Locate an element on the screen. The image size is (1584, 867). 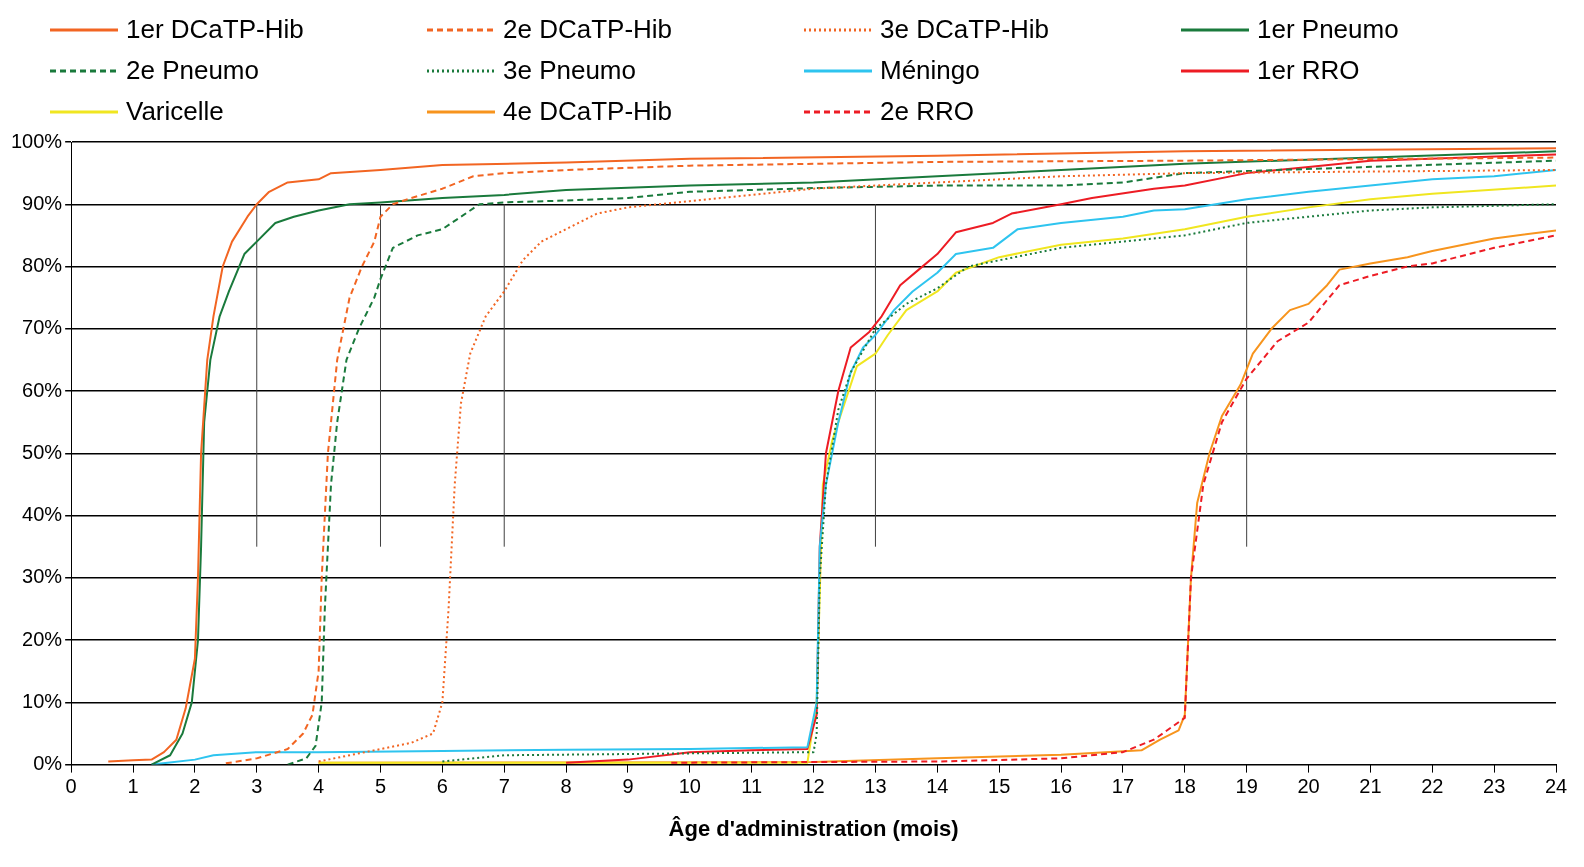
x-tick-label: 11 is located at coordinates (752, 786).